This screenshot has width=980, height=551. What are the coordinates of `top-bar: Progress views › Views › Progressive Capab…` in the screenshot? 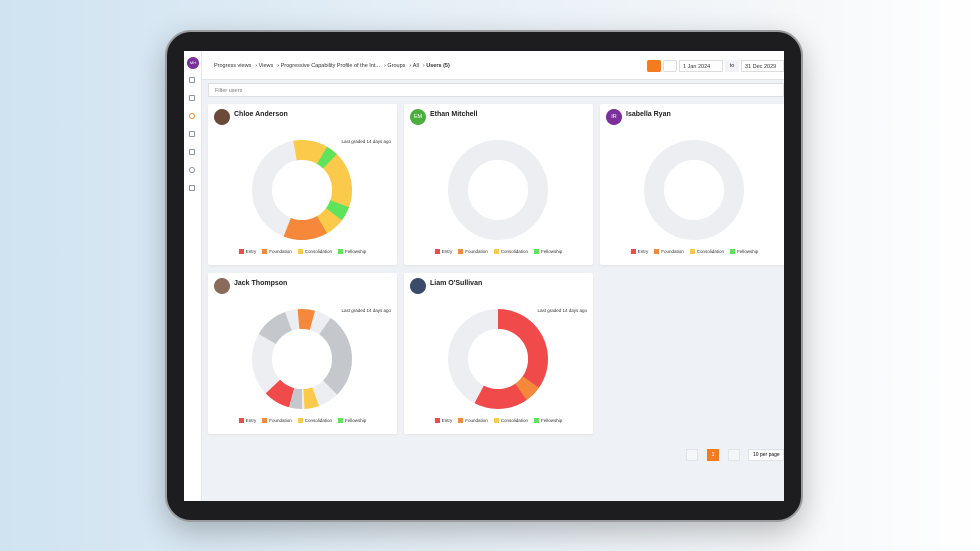 It's located at (493, 65).